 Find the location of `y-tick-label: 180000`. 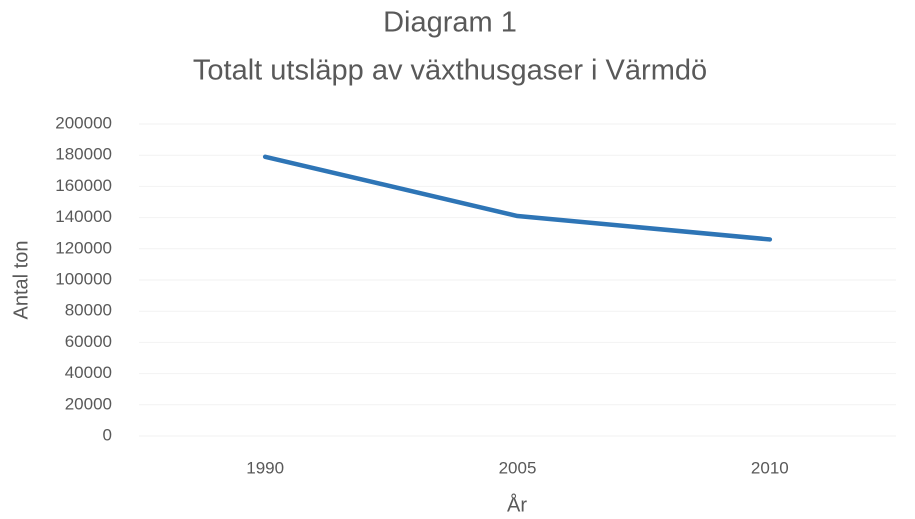

y-tick-label: 180000 is located at coordinates (83, 154).